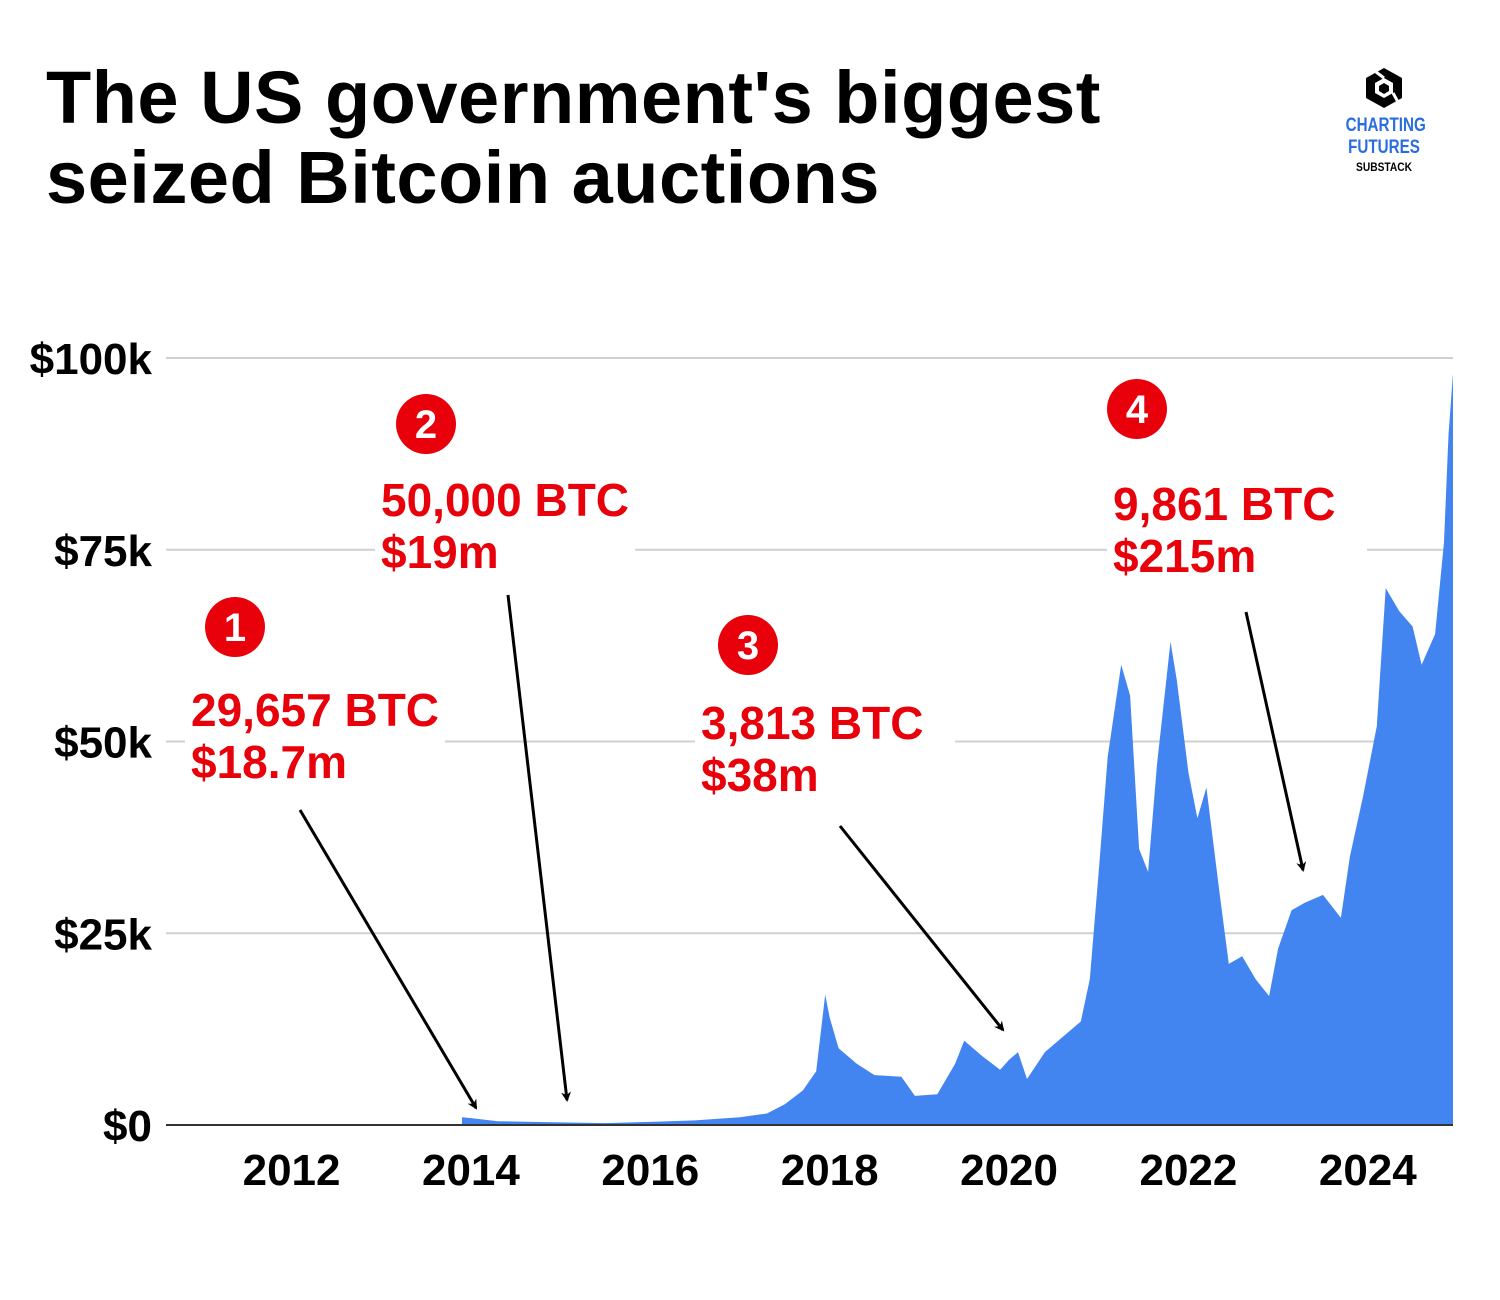 The height and width of the screenshot is (1300, 1500). Describe the element at coordinates (1188, 1170) in the screenshot. I see `x-tick-label: 2022` at that location.